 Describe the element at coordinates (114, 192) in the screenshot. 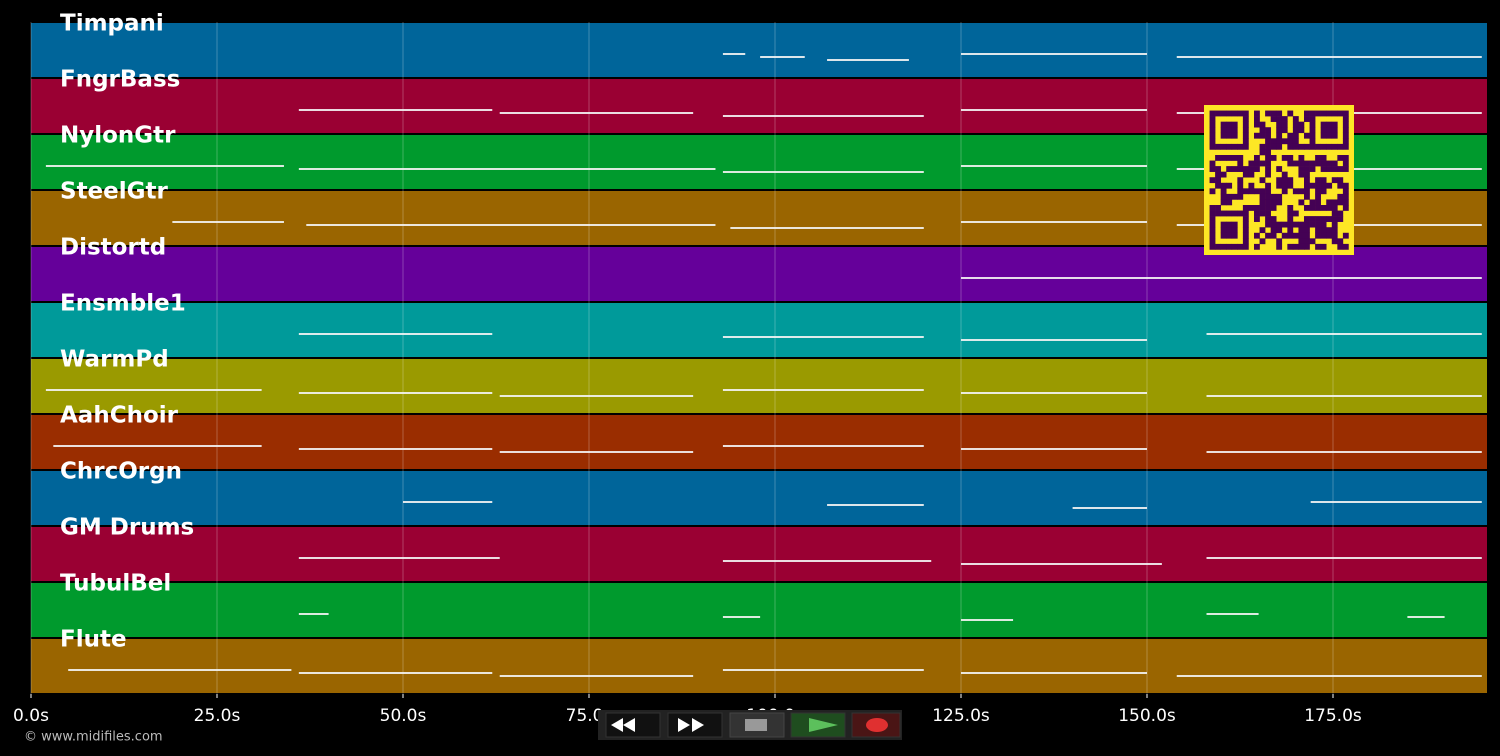

I see `track-name: SteelGtr` at that location.